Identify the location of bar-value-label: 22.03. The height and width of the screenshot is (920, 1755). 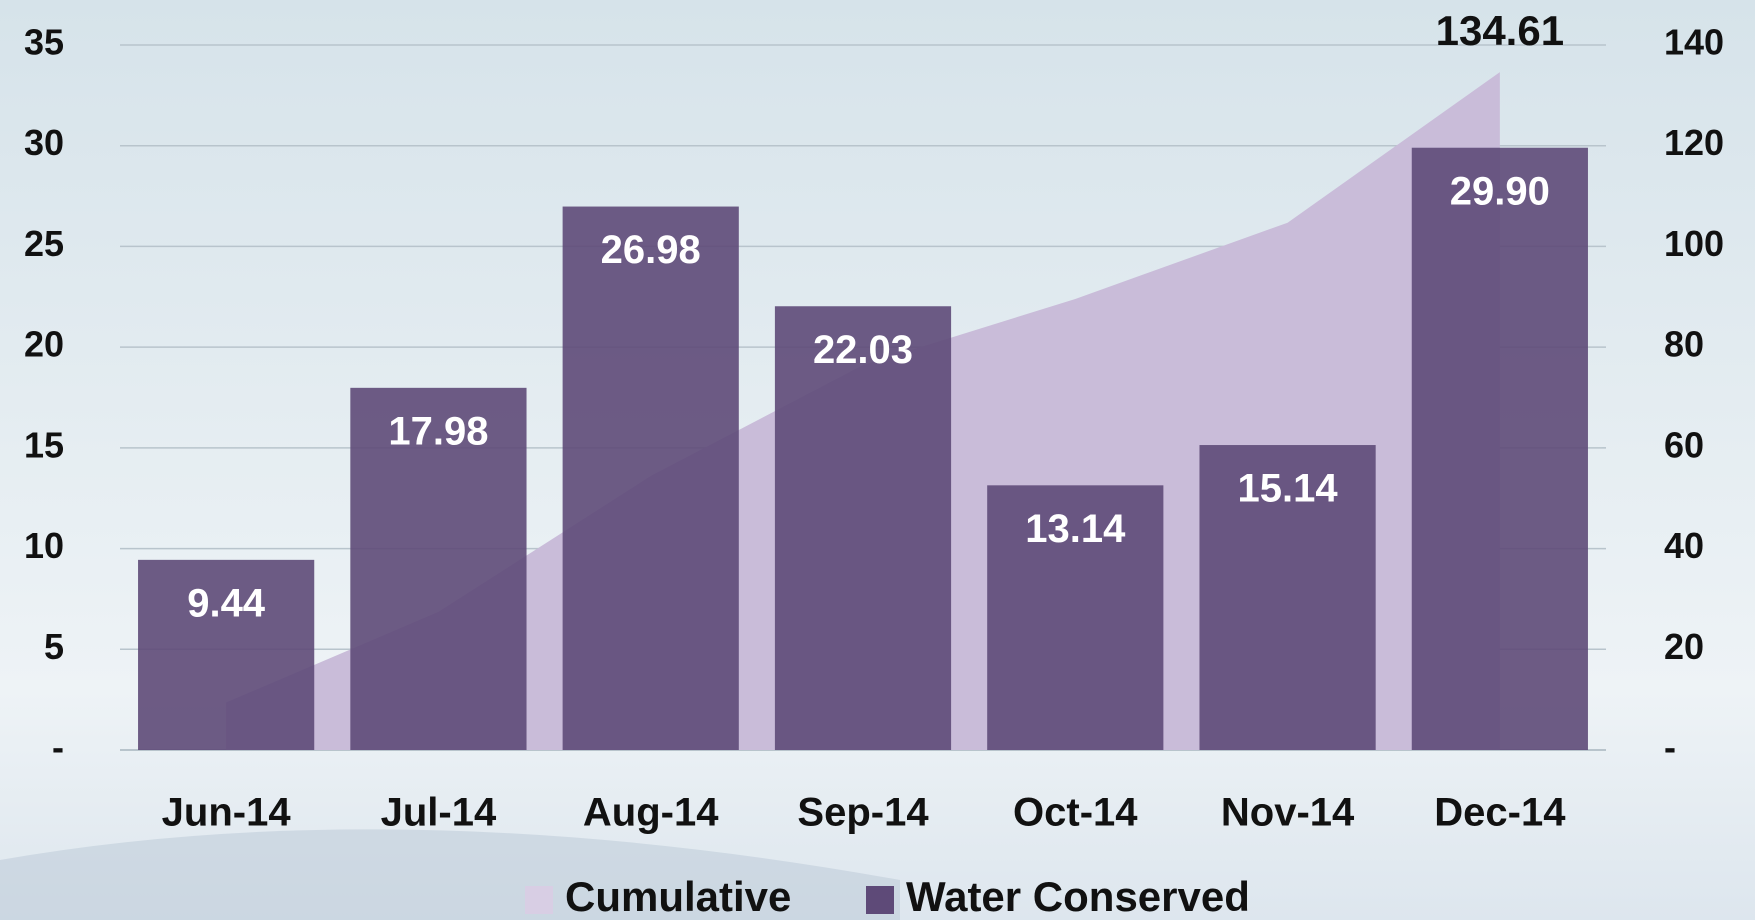
(863, 350).